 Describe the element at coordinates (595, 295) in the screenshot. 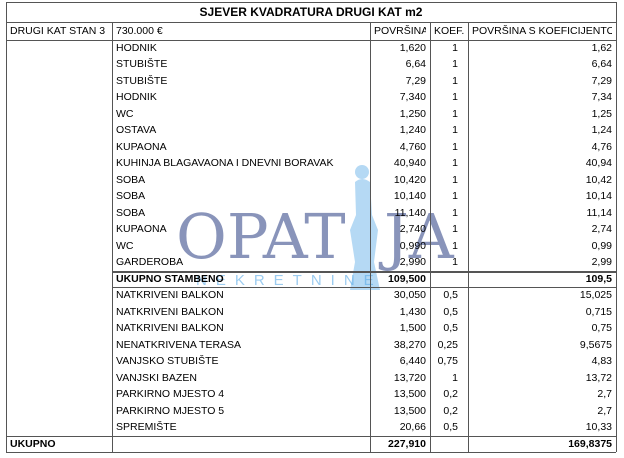

I see `area-coef: 15,025` at that location.